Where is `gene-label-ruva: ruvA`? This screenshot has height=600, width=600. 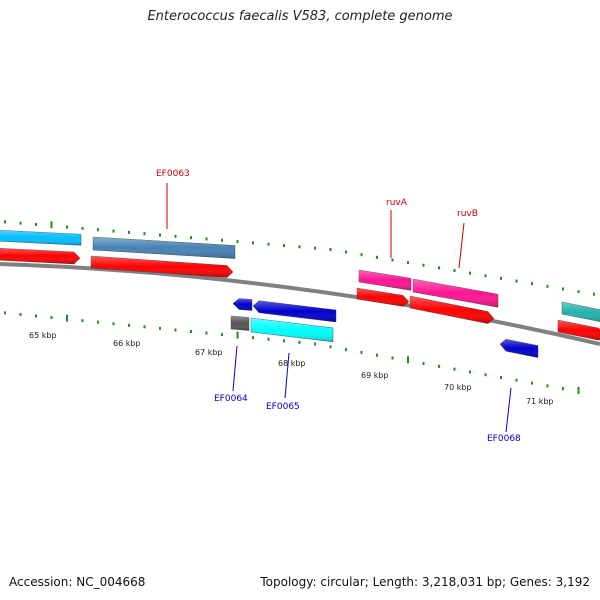 gene-label-ruva: ruvA is located at coordinates (397, 203).